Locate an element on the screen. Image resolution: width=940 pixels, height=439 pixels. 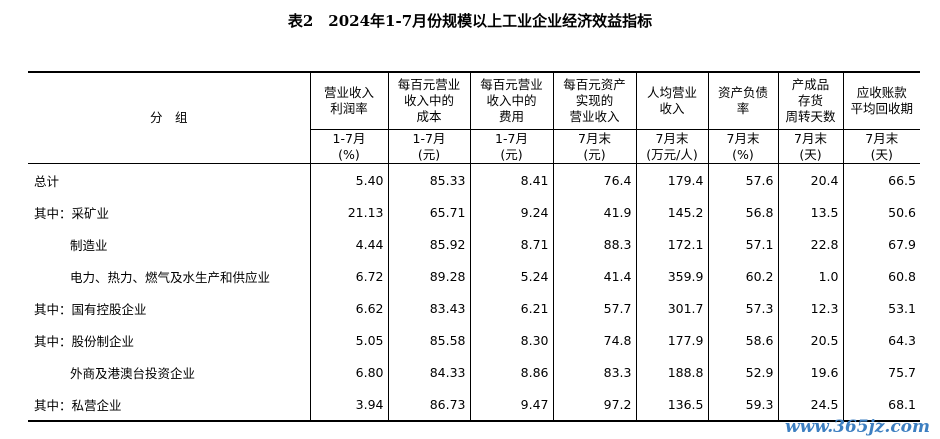
header-line: 资产负债 is located at coordinates (742, 92).